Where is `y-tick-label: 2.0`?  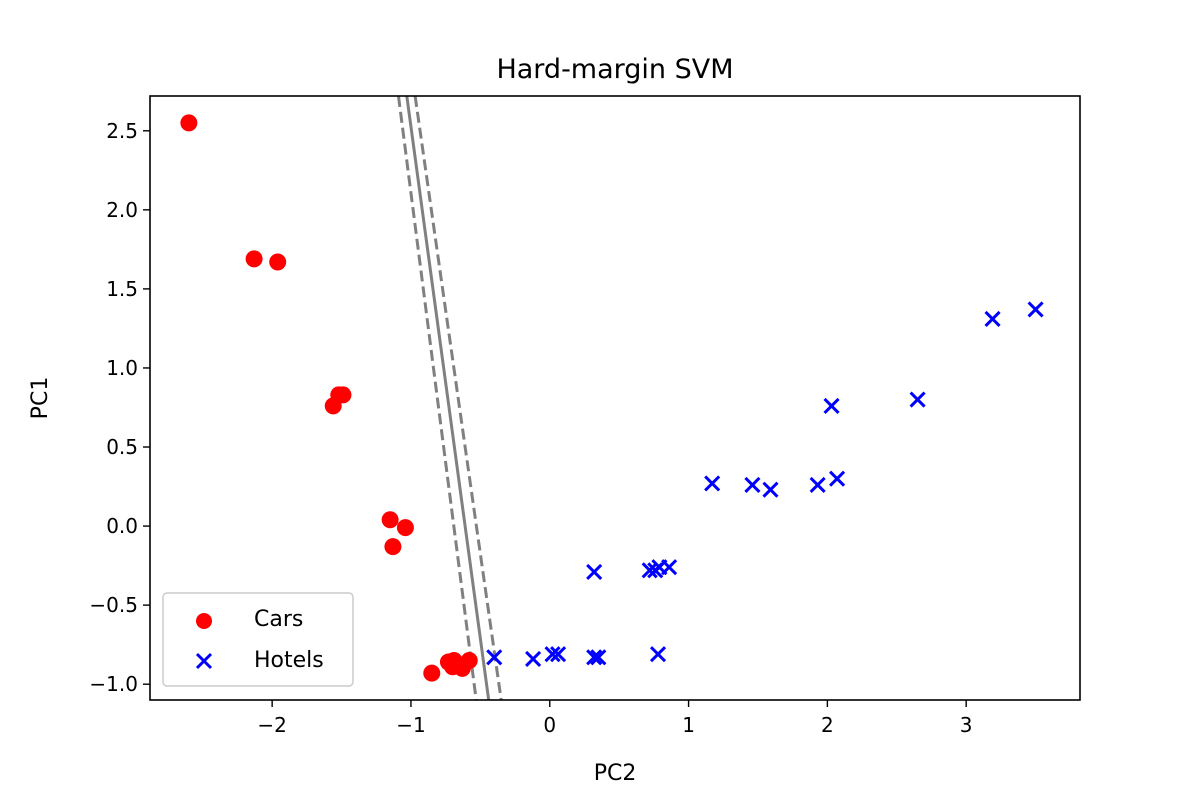 y-tick-label: 2.0 is located at coordinates (122, 210).